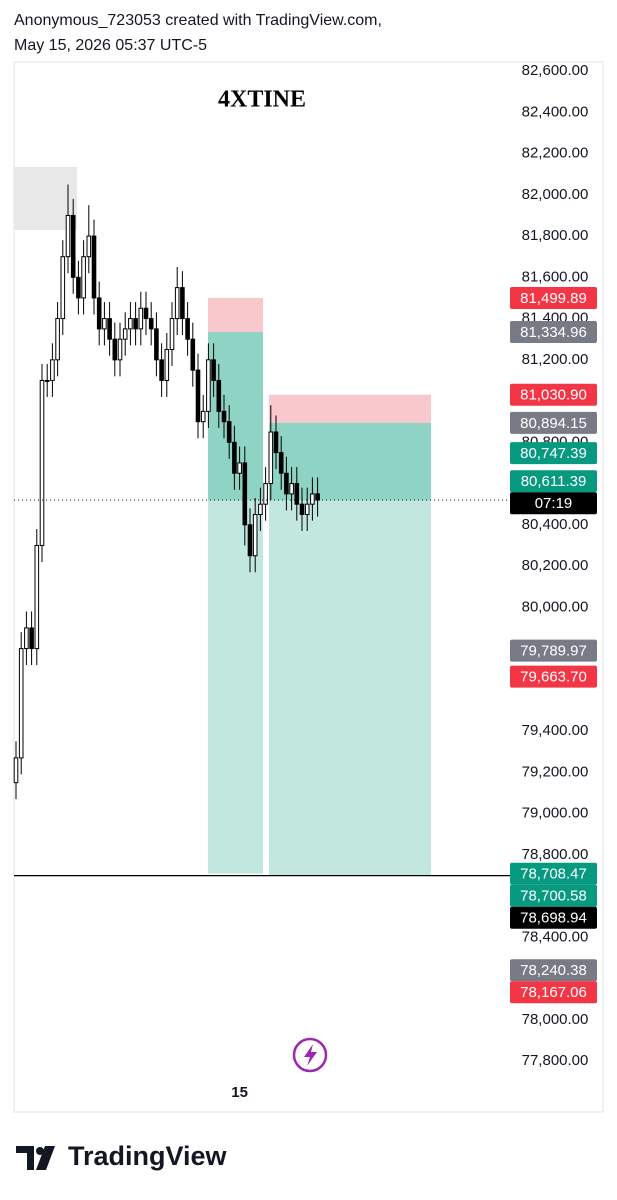  I want to click on price-tag: 81,334.96, so click(553, 332).